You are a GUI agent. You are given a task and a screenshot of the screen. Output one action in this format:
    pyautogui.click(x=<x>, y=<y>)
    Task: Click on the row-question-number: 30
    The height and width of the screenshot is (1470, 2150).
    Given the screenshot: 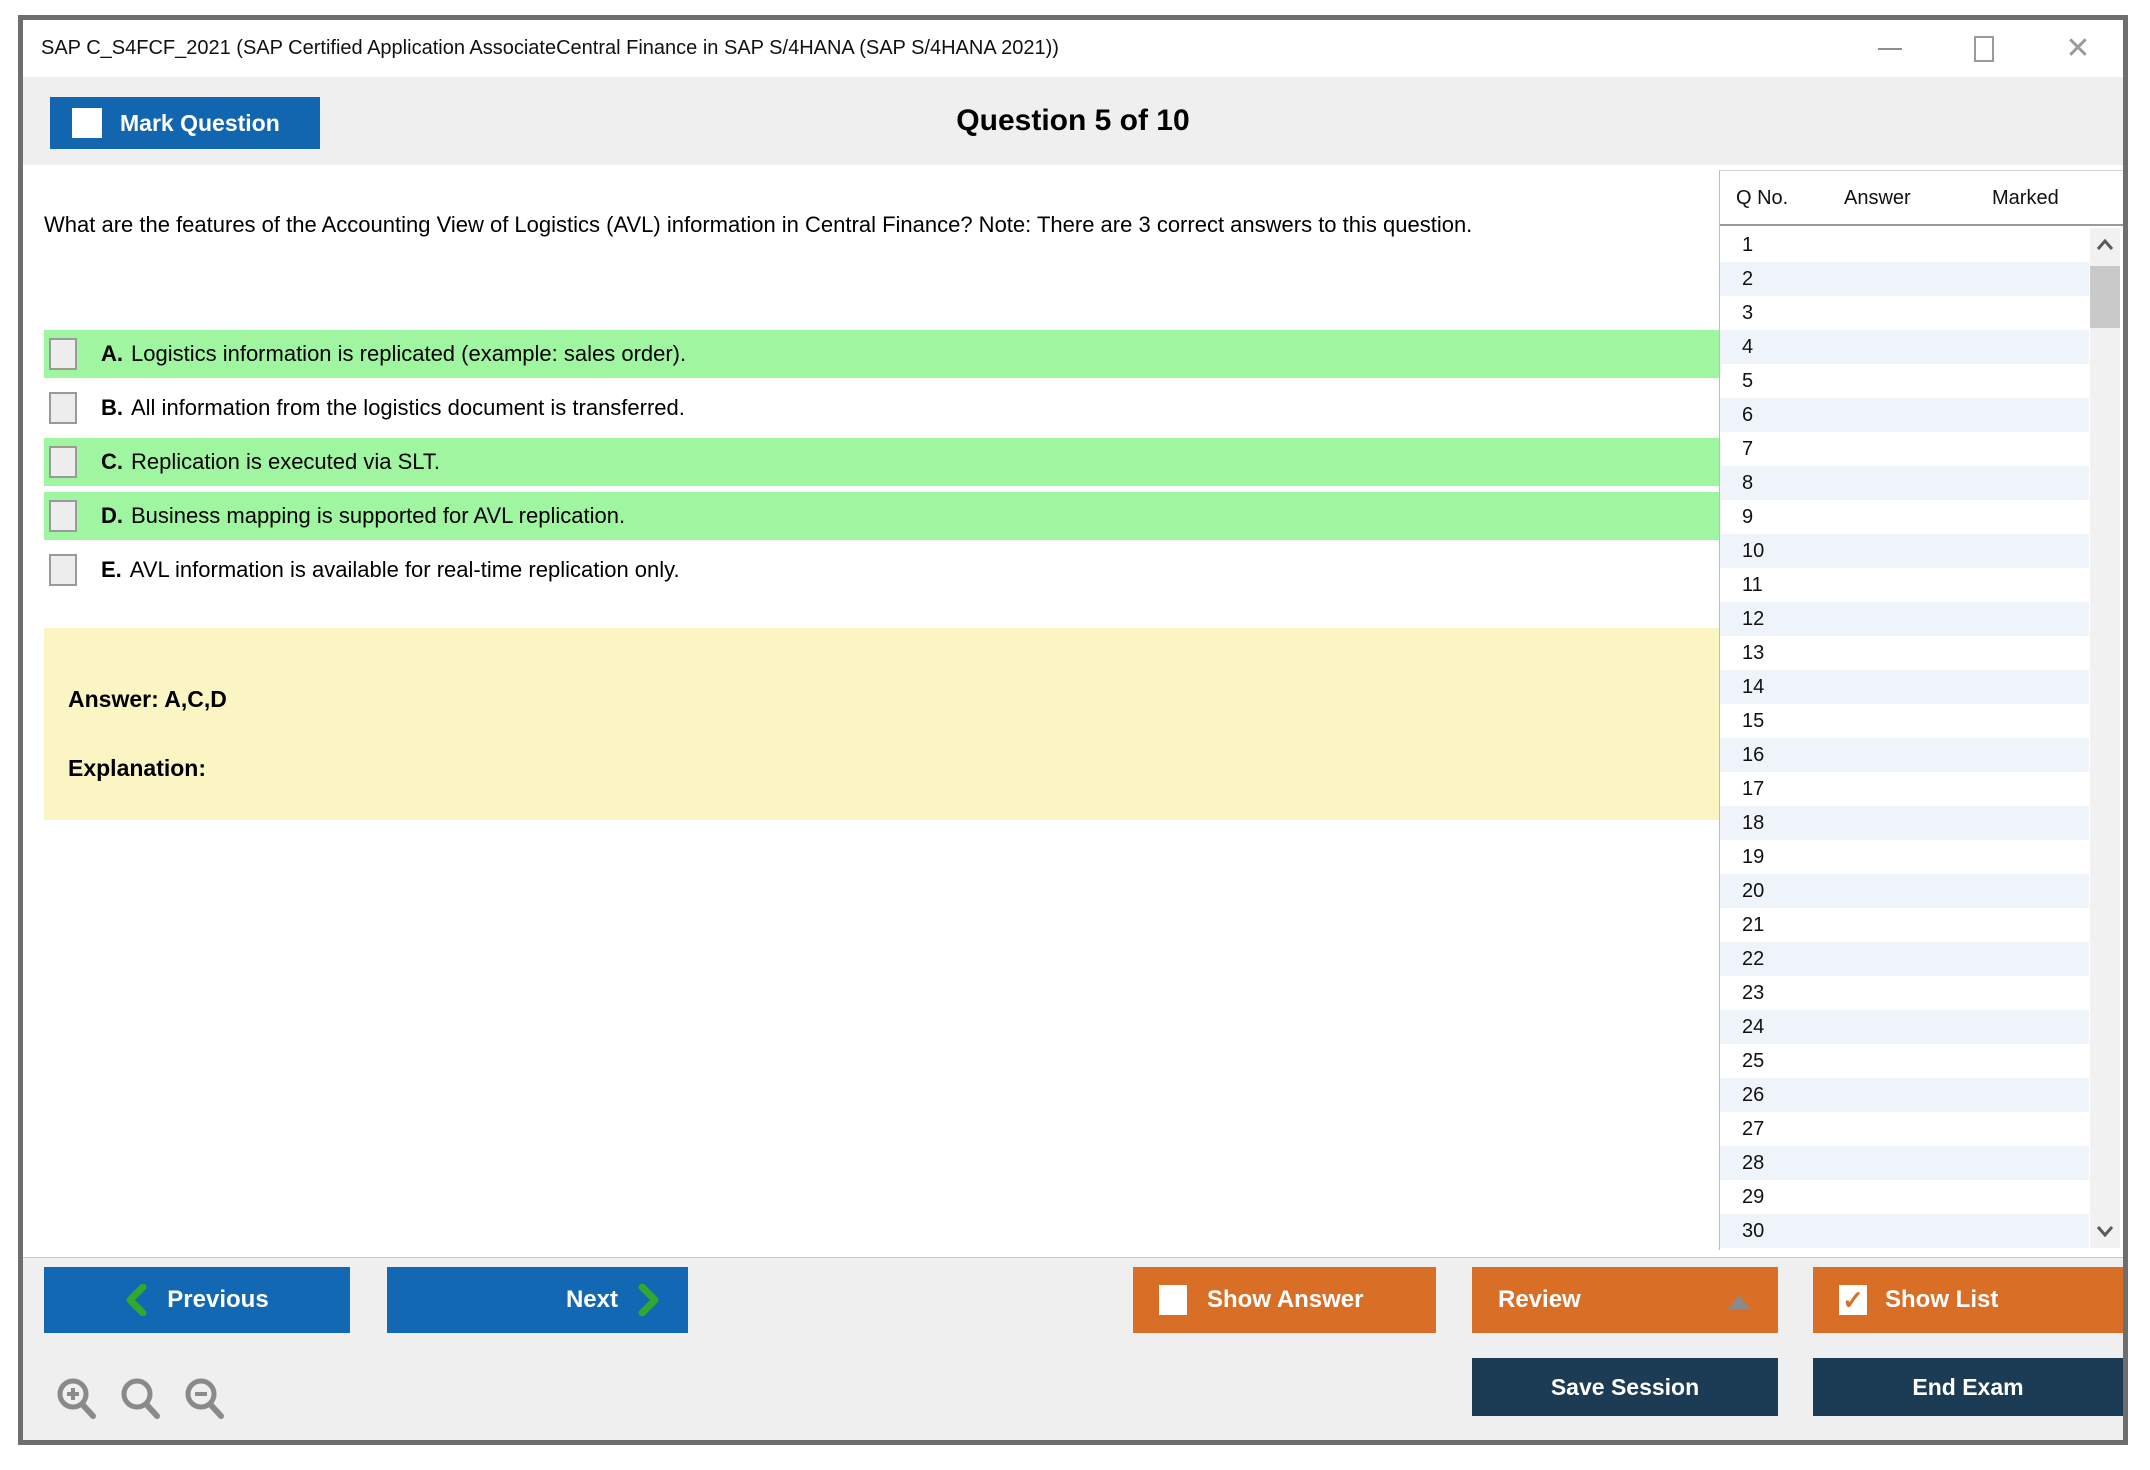 What is the action you would take?
    pyautogui.click(x=1753, y=1230)
    